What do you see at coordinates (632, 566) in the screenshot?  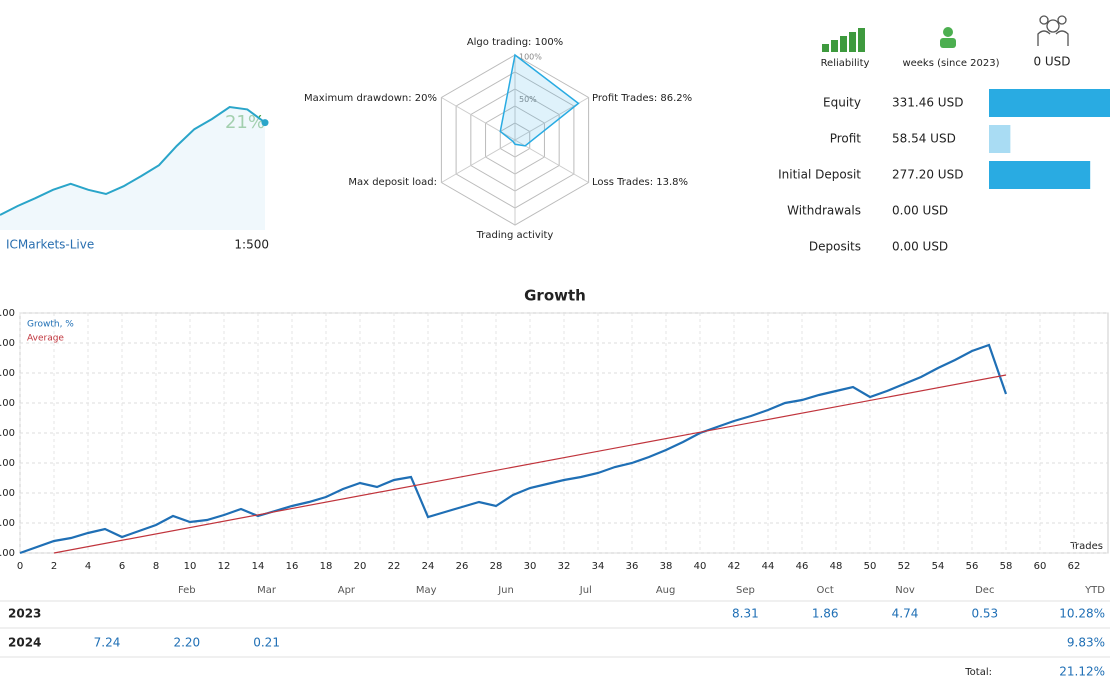 I see `x-tick-label: 36` at bounding box center [632, 566].